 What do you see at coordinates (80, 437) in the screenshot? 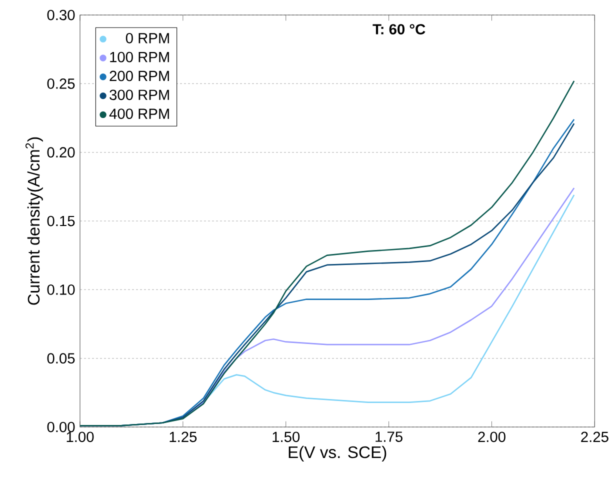
I see `x-tick-label: 1.00` at bounding box center [80, 437].